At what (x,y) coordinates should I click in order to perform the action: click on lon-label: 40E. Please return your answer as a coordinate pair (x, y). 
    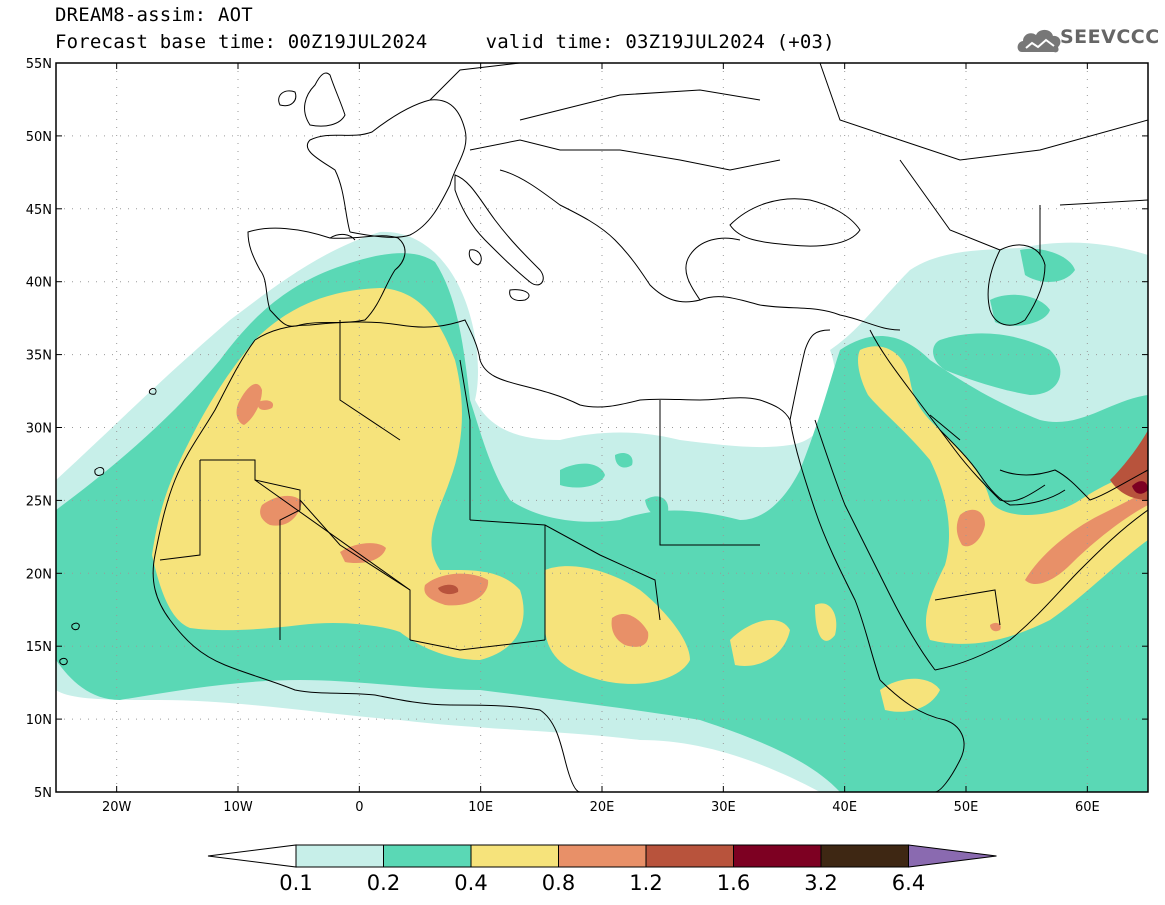
    Looking at the image, I should click on (844, 807).